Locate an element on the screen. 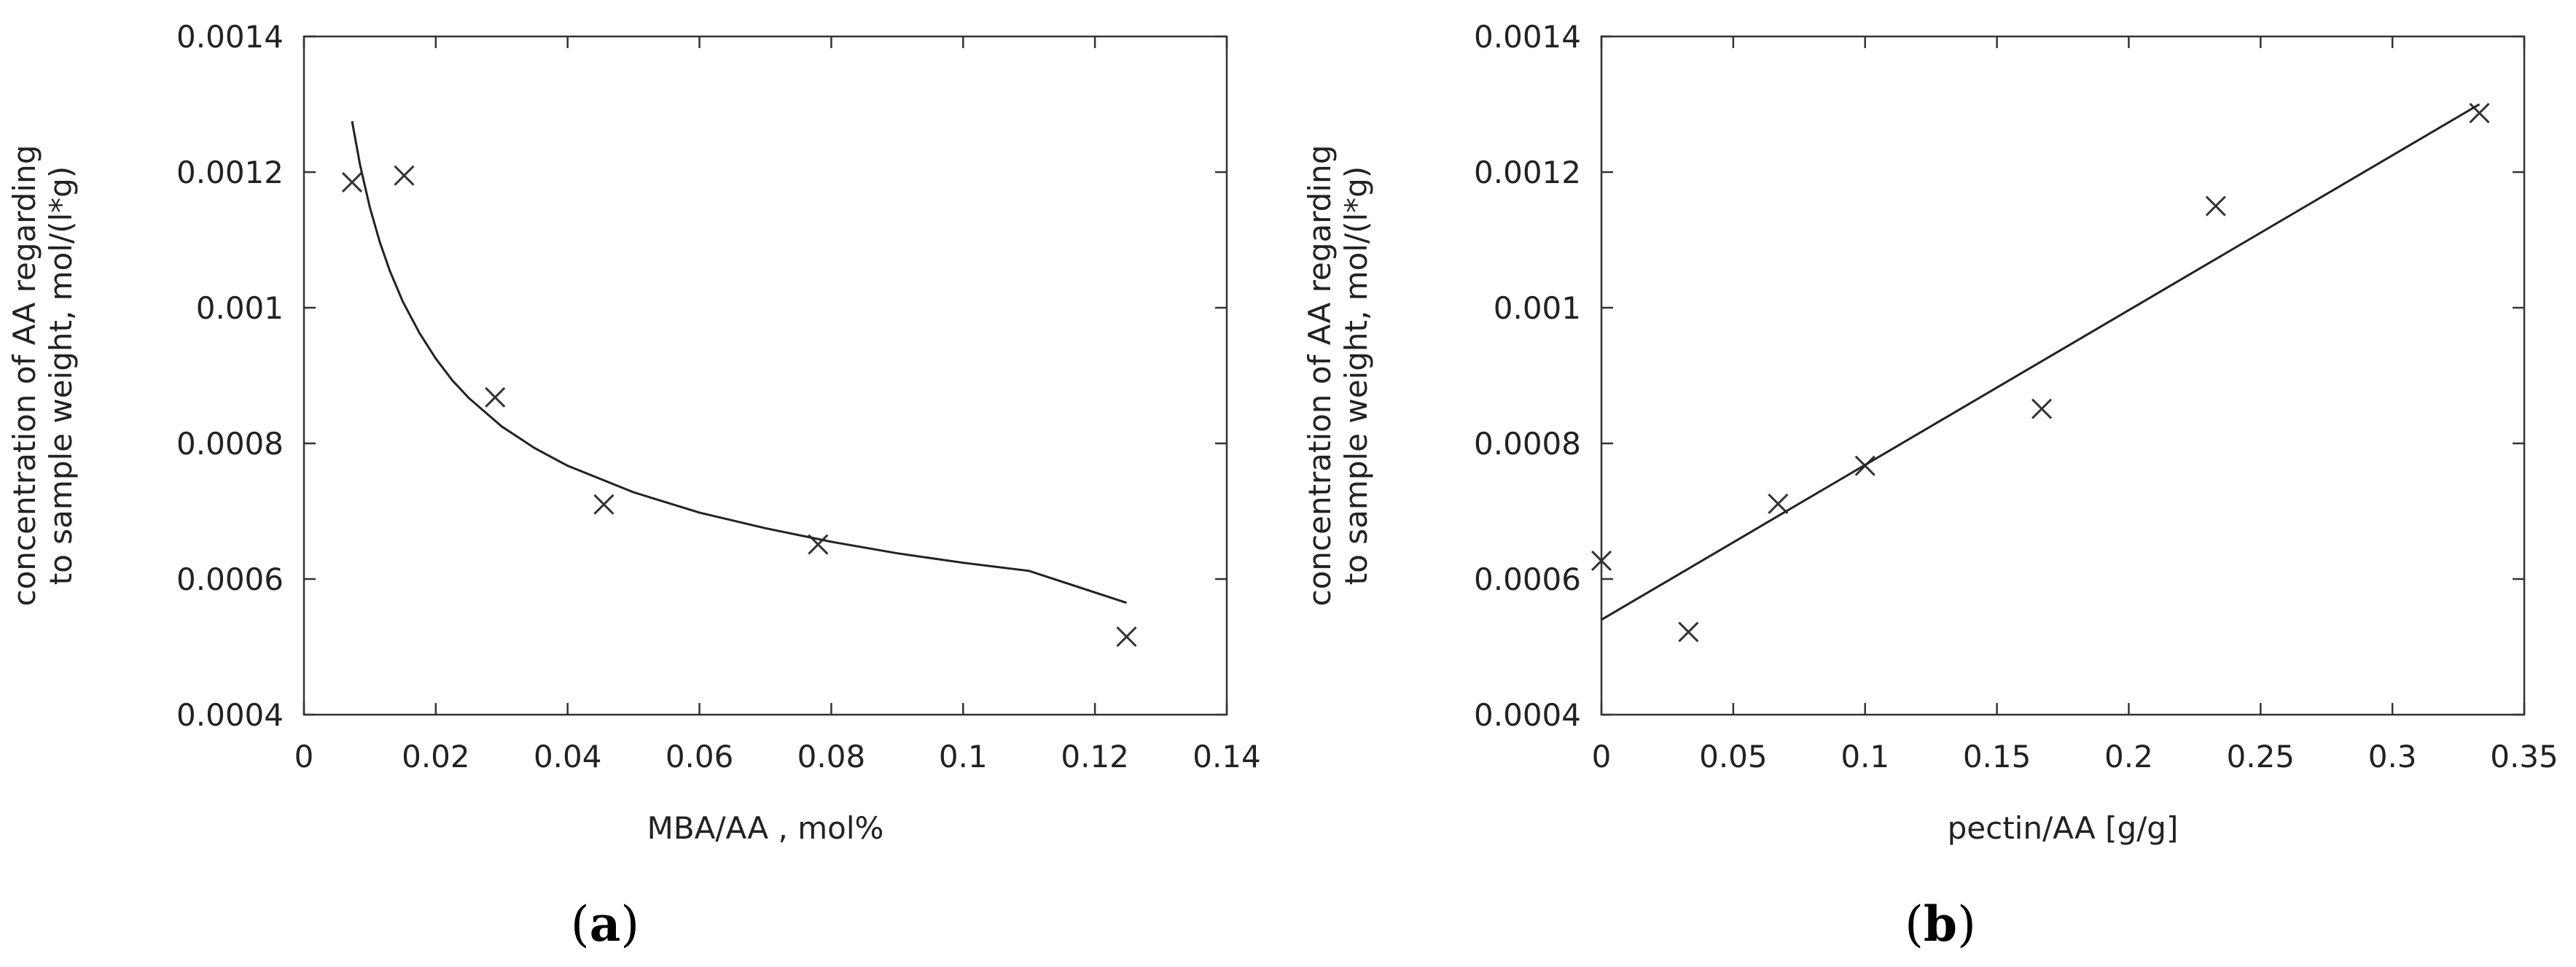  x-tick-label: 0.35 is located at coordinates (2524, 756).